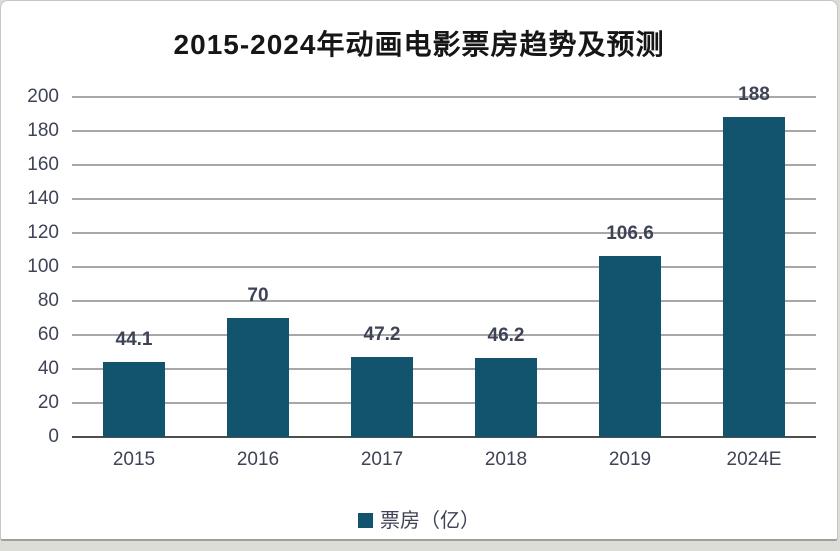 The width and height of the screenshot is (840, 551). What do you see at coordinates (382, 397) in the screenshot?
I see `bar-2017` at bounding box center [382, 397].